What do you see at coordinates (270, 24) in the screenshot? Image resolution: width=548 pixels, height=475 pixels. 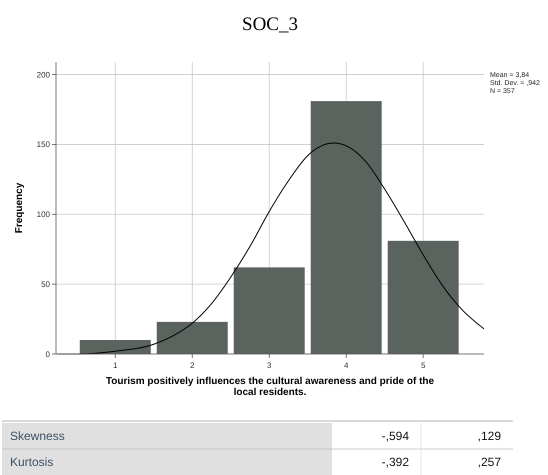 I see `chart-title: SOC_3` at bounding box center [270, 24].